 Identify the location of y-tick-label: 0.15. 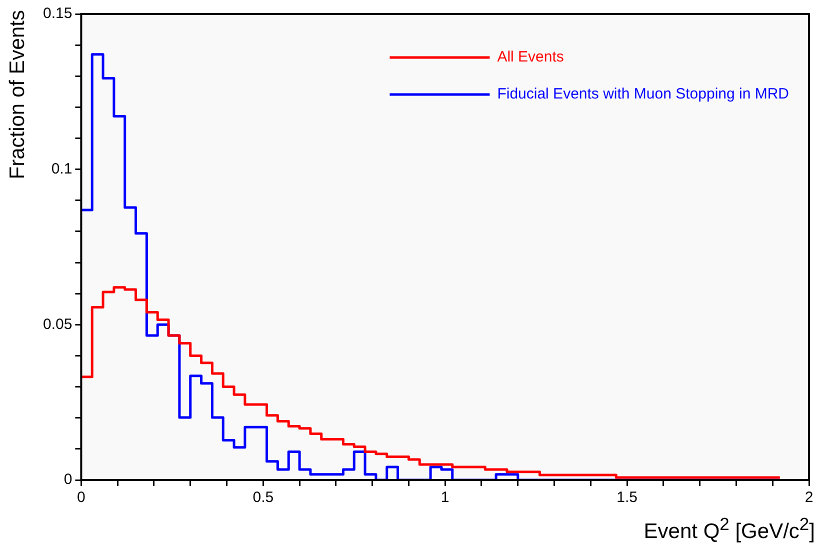
(57, 13).